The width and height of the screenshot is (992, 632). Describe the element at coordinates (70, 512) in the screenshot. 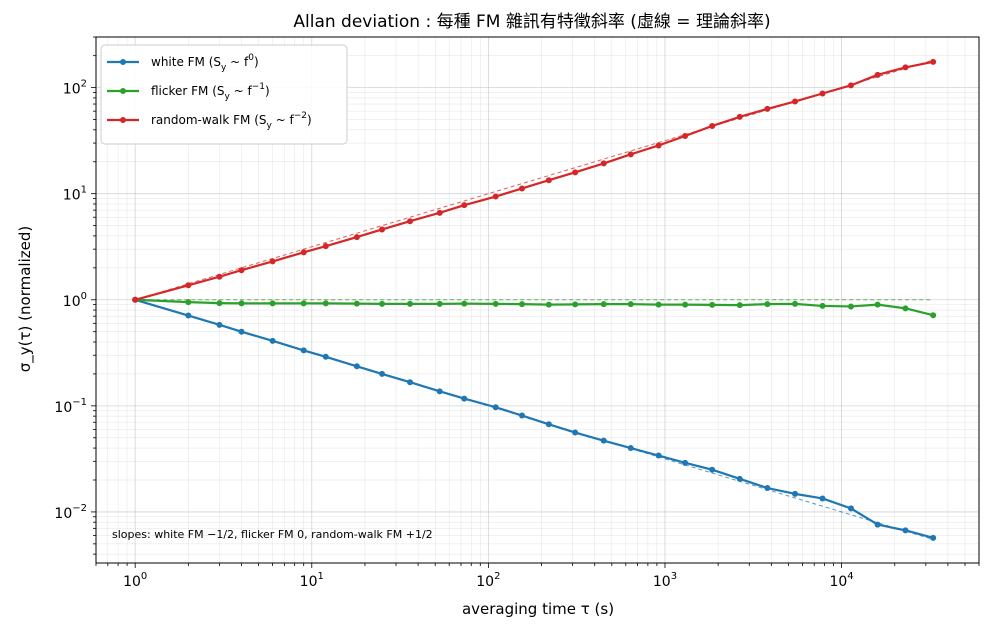

I see `y-tick-label: 10⁻²` at that location.